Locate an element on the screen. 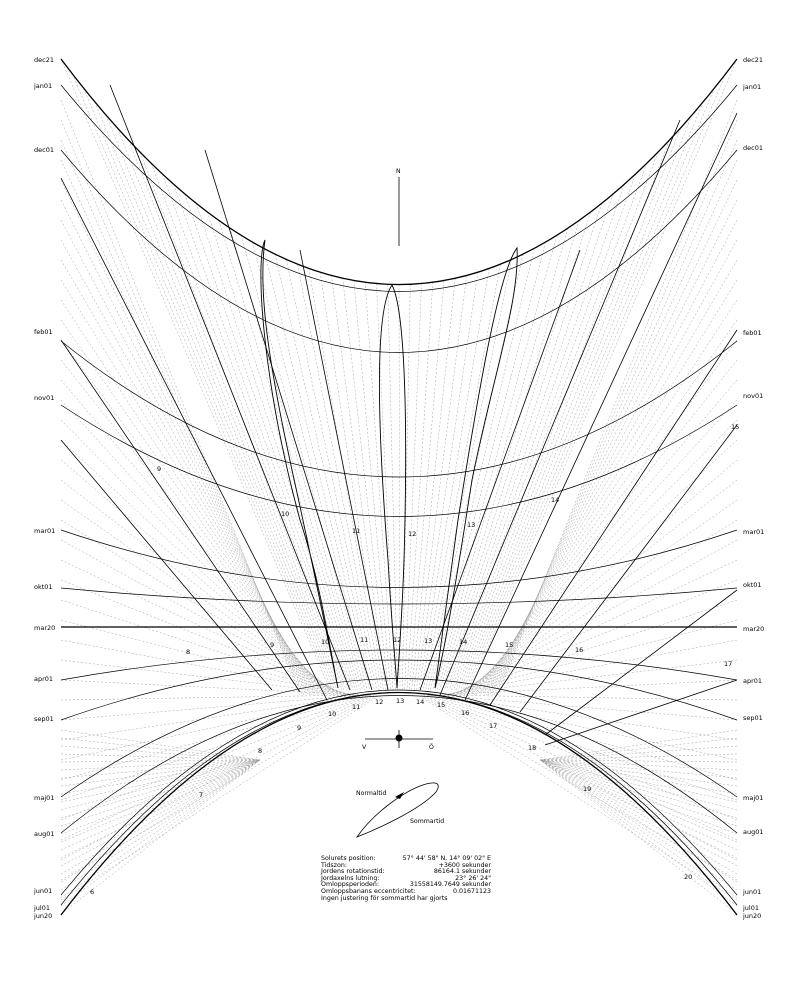  date-curve-aug01 is located at coordinates (399, 764).